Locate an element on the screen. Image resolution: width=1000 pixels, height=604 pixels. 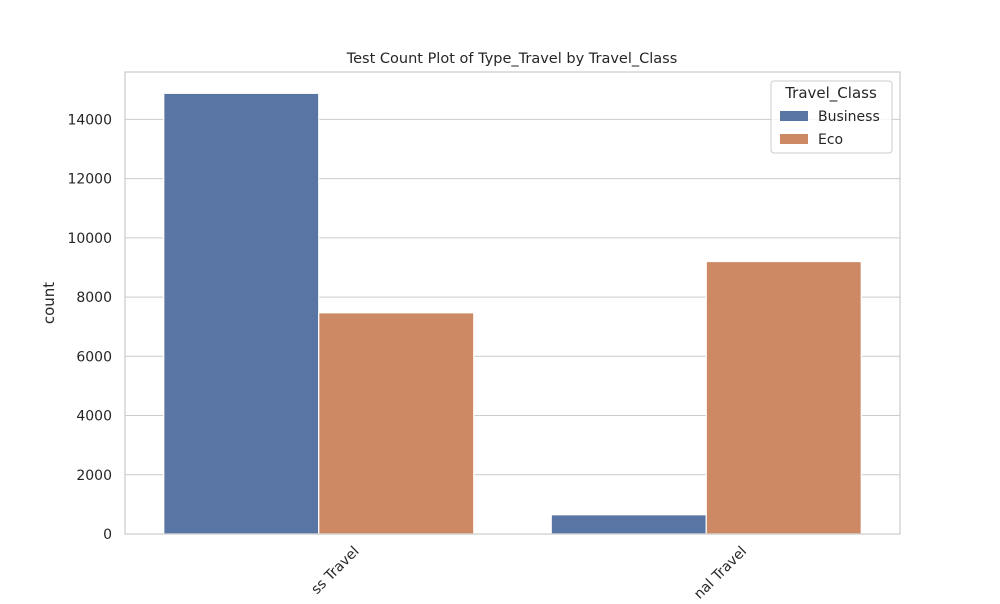
legend-swatch-business is located at coordinates (794, 116).